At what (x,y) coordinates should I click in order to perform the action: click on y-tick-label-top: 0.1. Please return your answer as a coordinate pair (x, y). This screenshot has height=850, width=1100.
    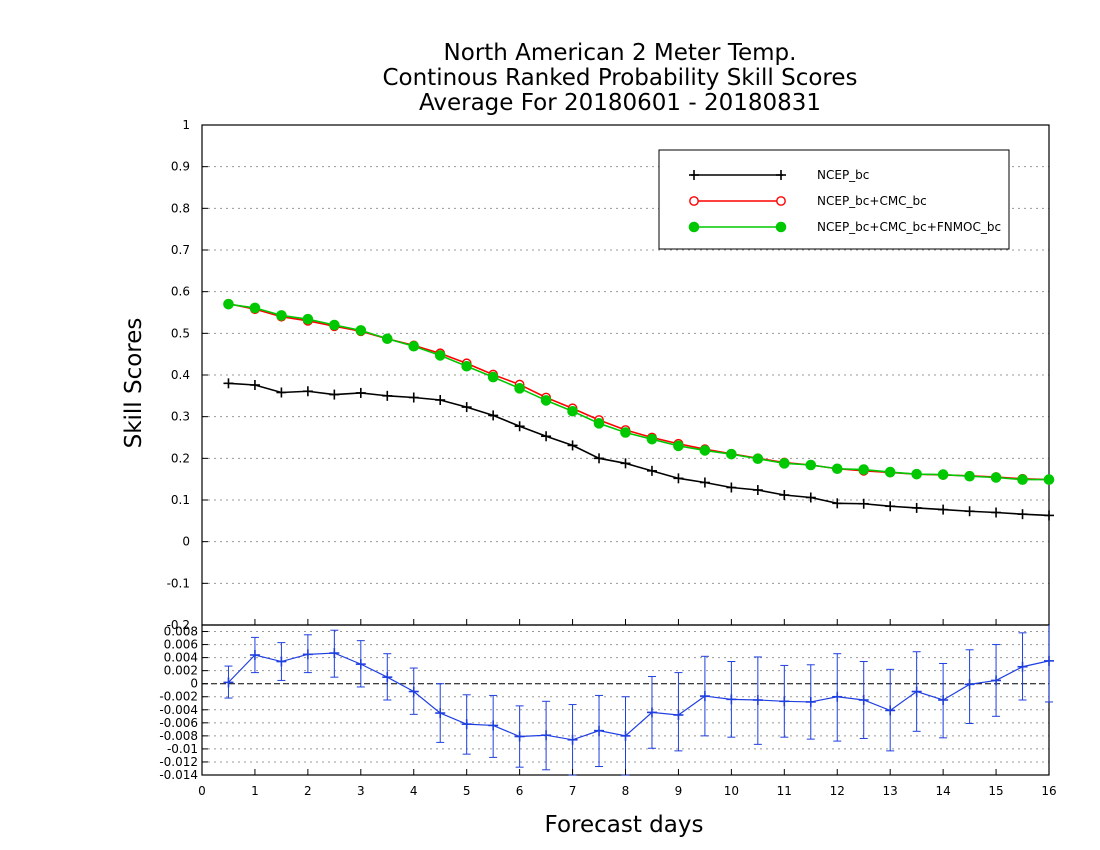
    Looking at the image, I should click on (180, 500).